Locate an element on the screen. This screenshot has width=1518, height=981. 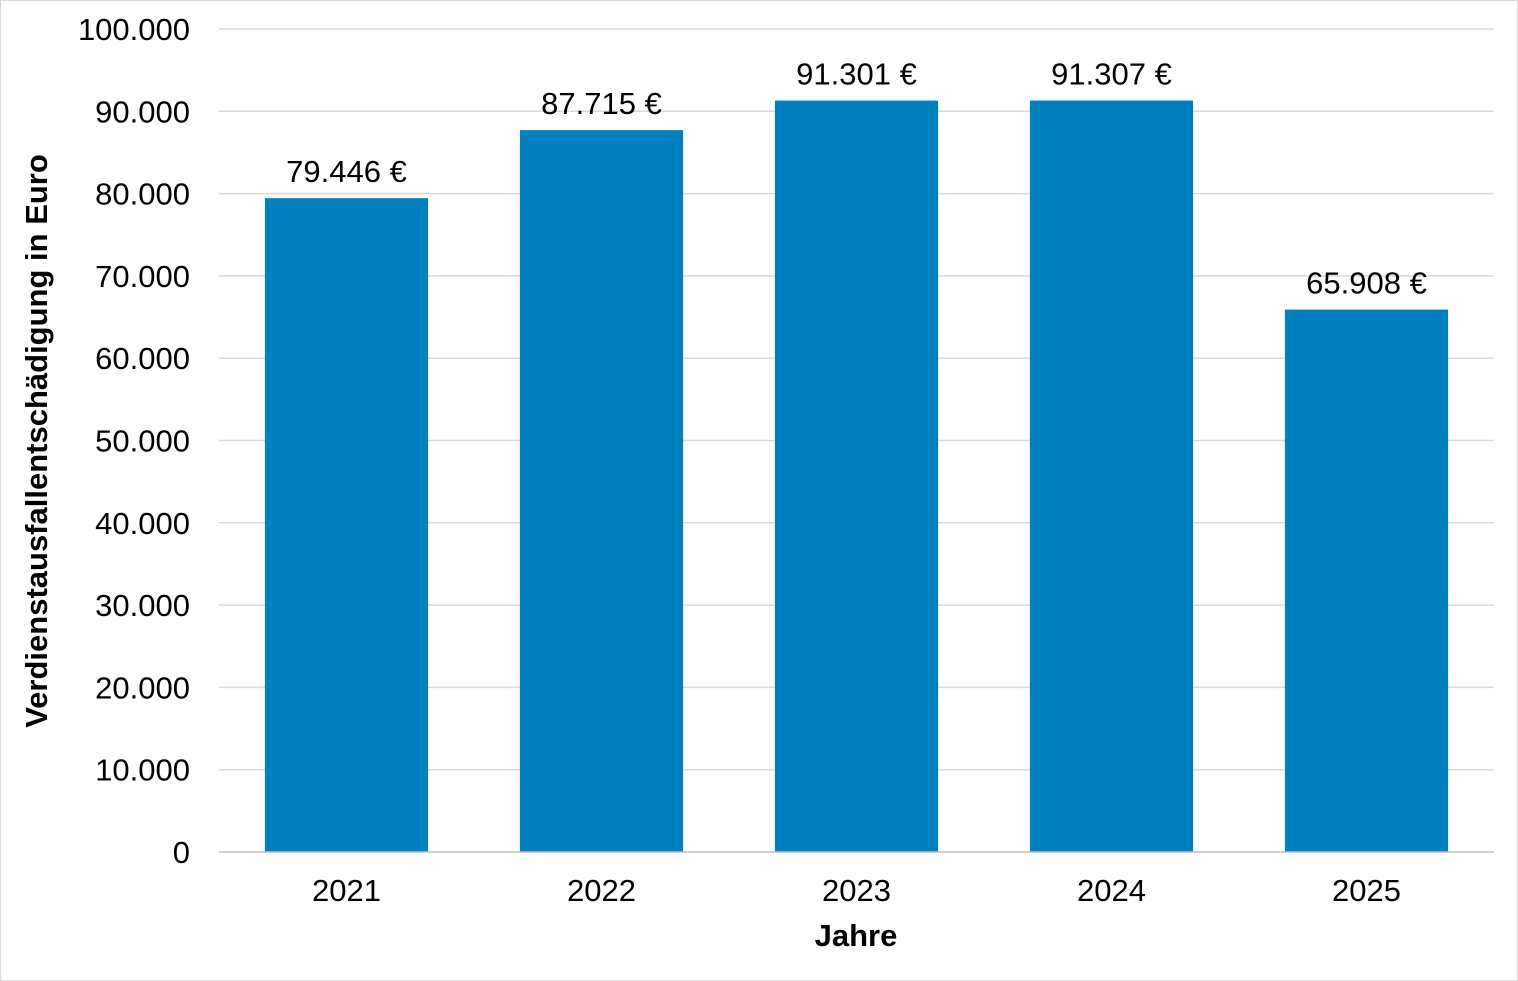
y-tick-label: 20.000 is located at coordinates (142, 687).